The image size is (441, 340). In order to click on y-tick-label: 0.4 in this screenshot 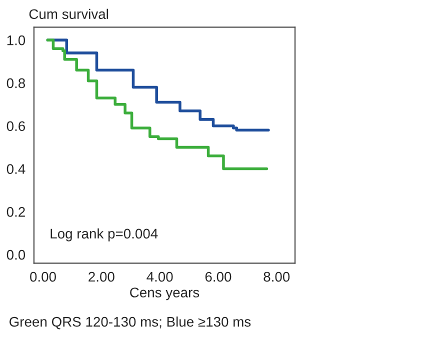, I will do `click(16, 169)`.